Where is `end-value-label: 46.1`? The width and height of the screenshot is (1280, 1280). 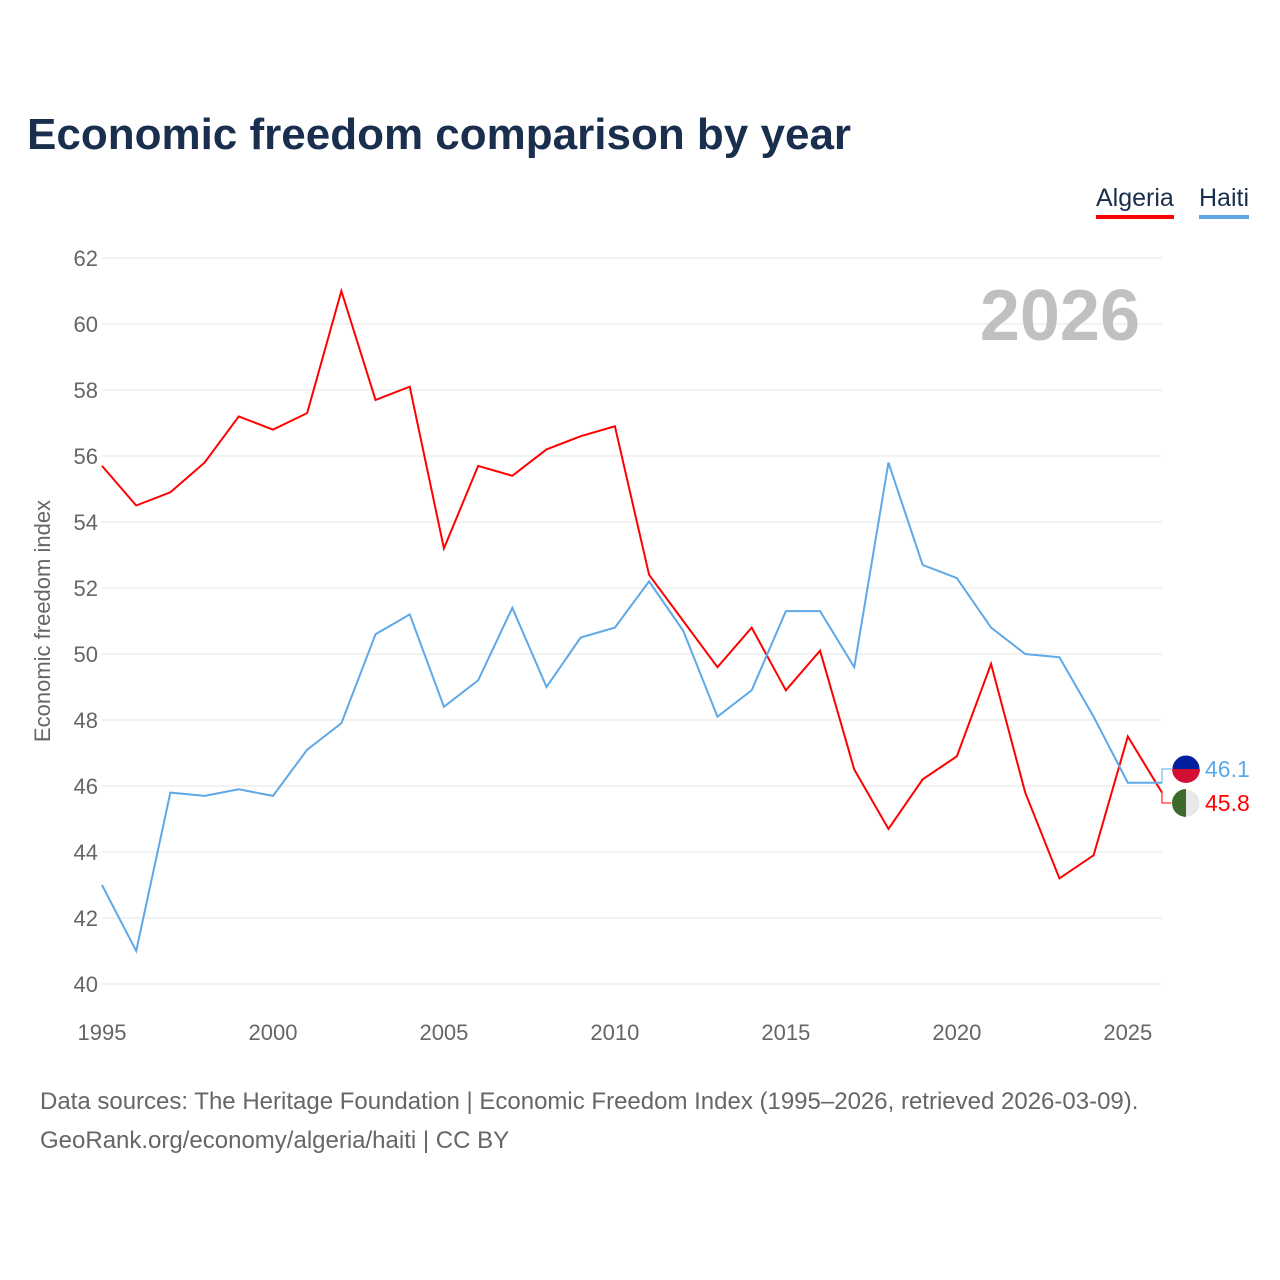
end-value-label: 46.1 is located at coordinates (1227, 769).